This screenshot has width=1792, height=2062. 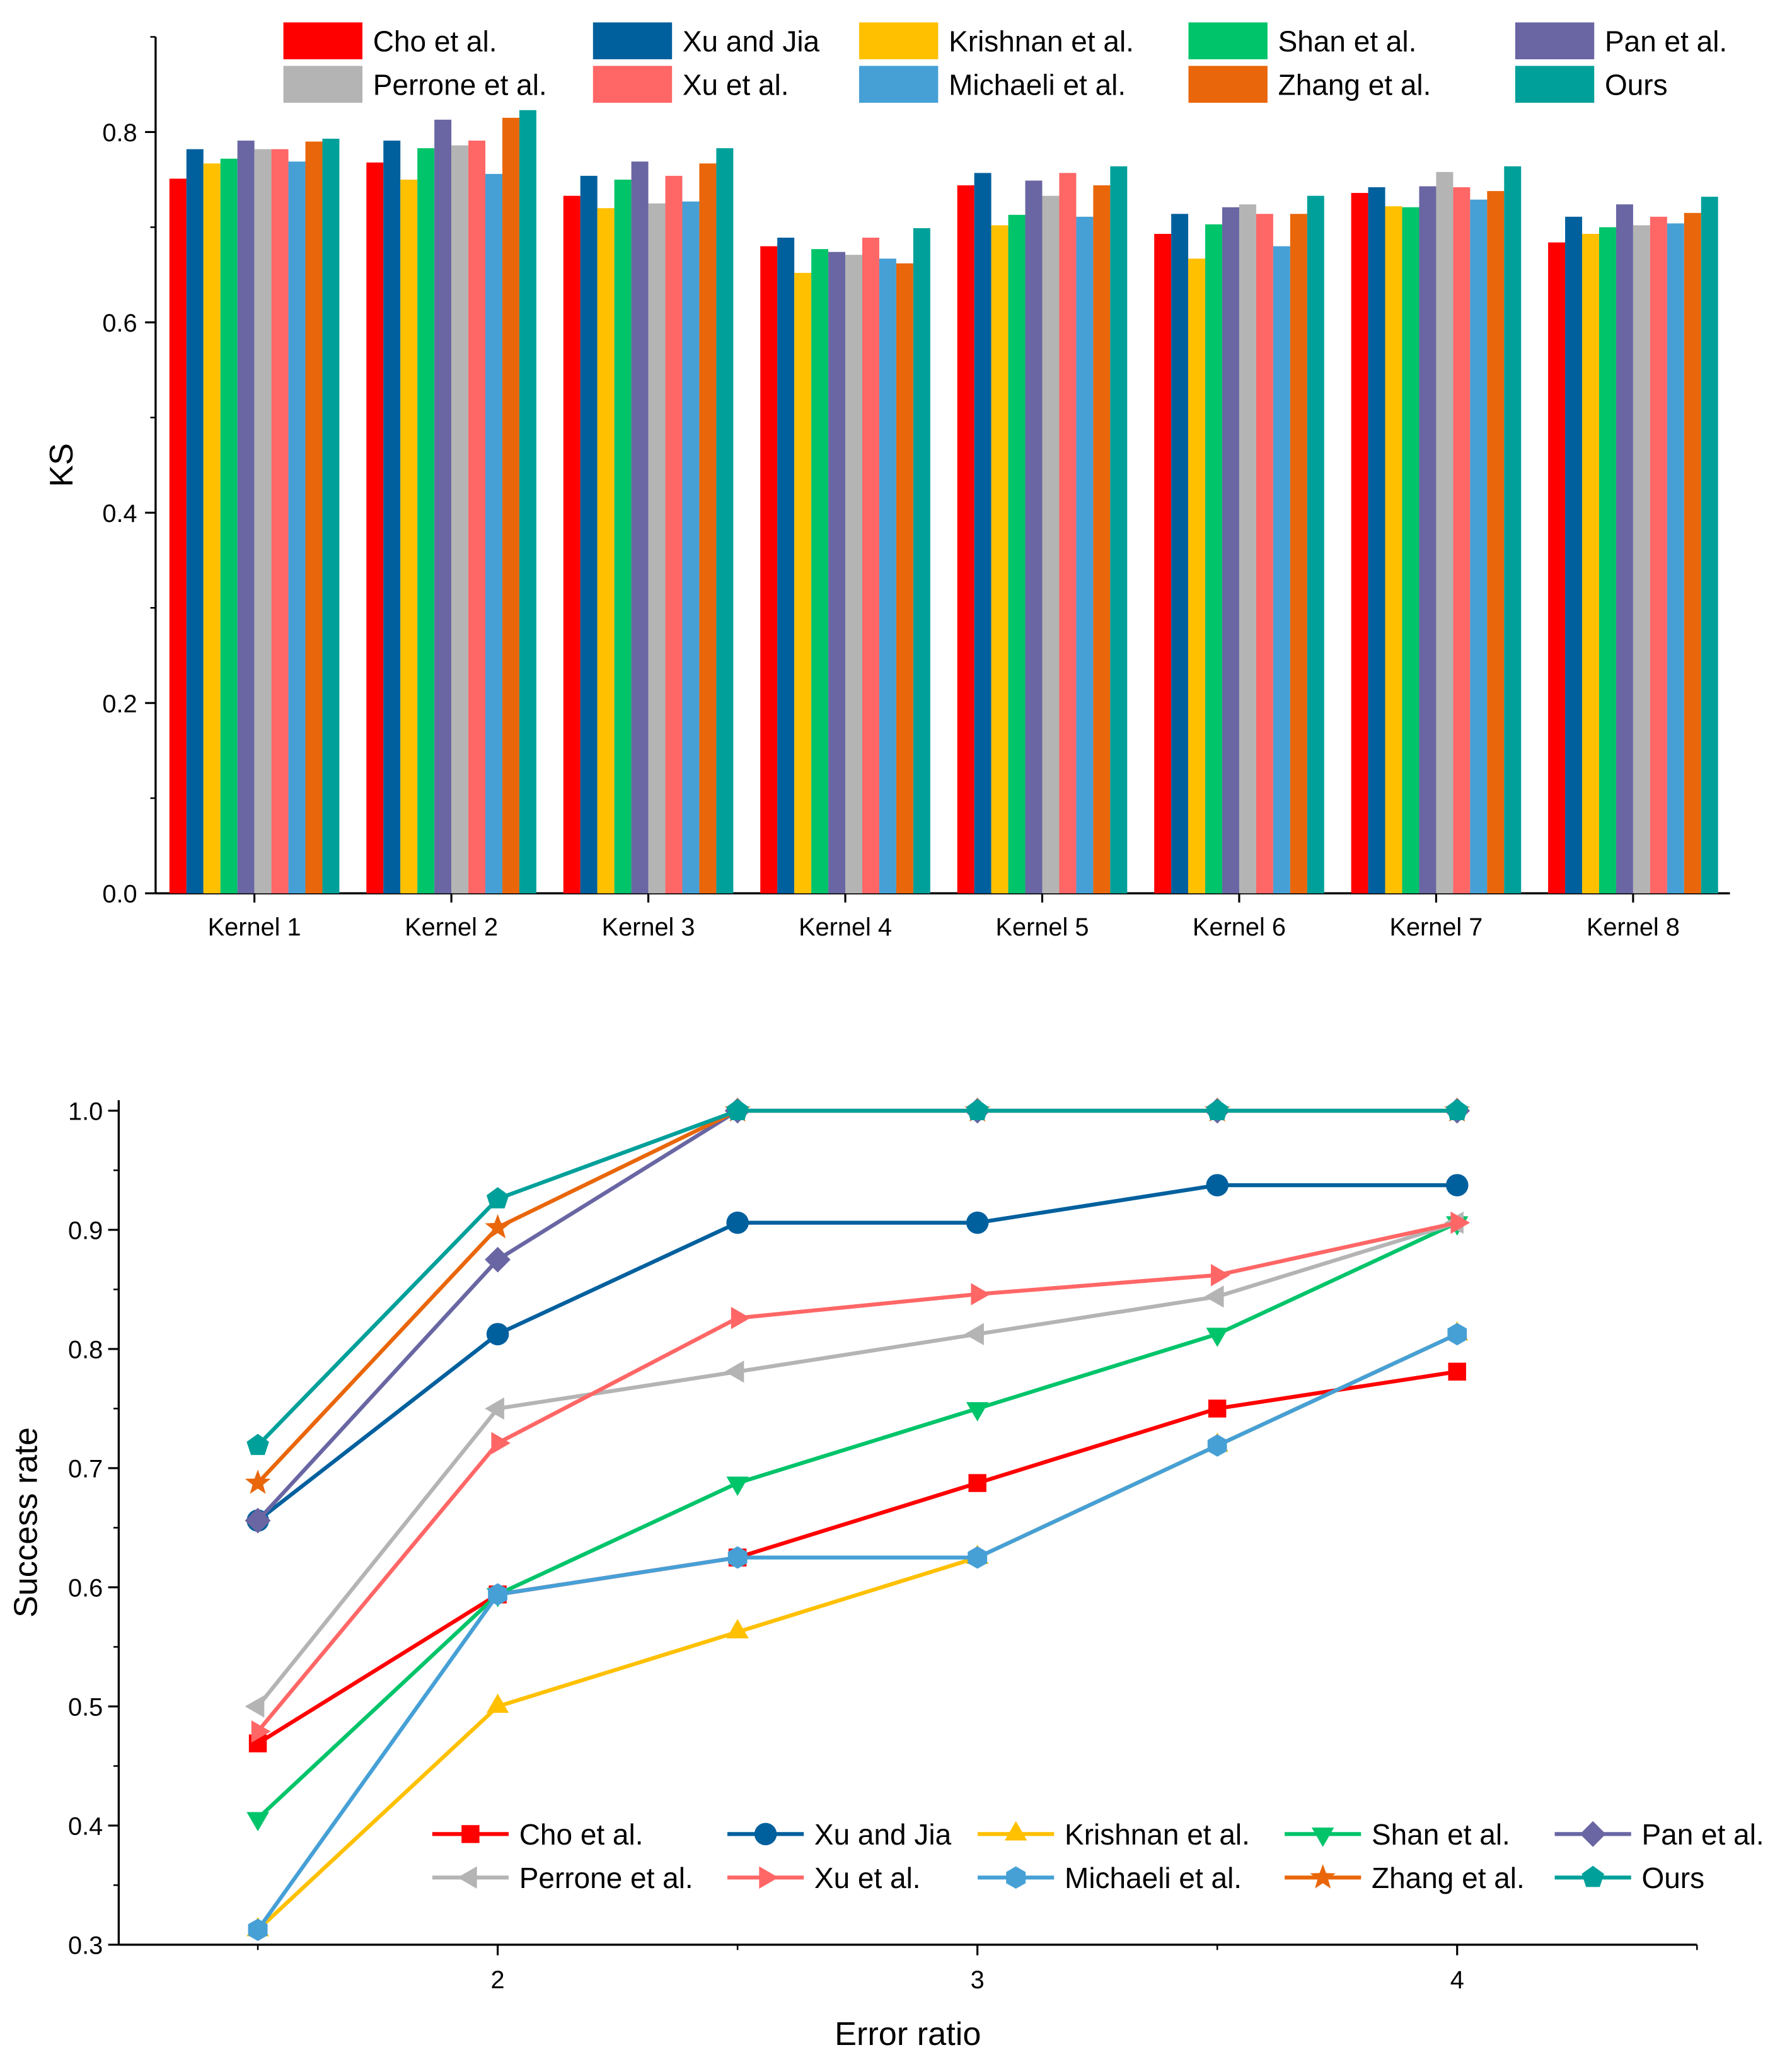 I want to click on y-tick-label: 0.8, so click(x=86, y=1350).